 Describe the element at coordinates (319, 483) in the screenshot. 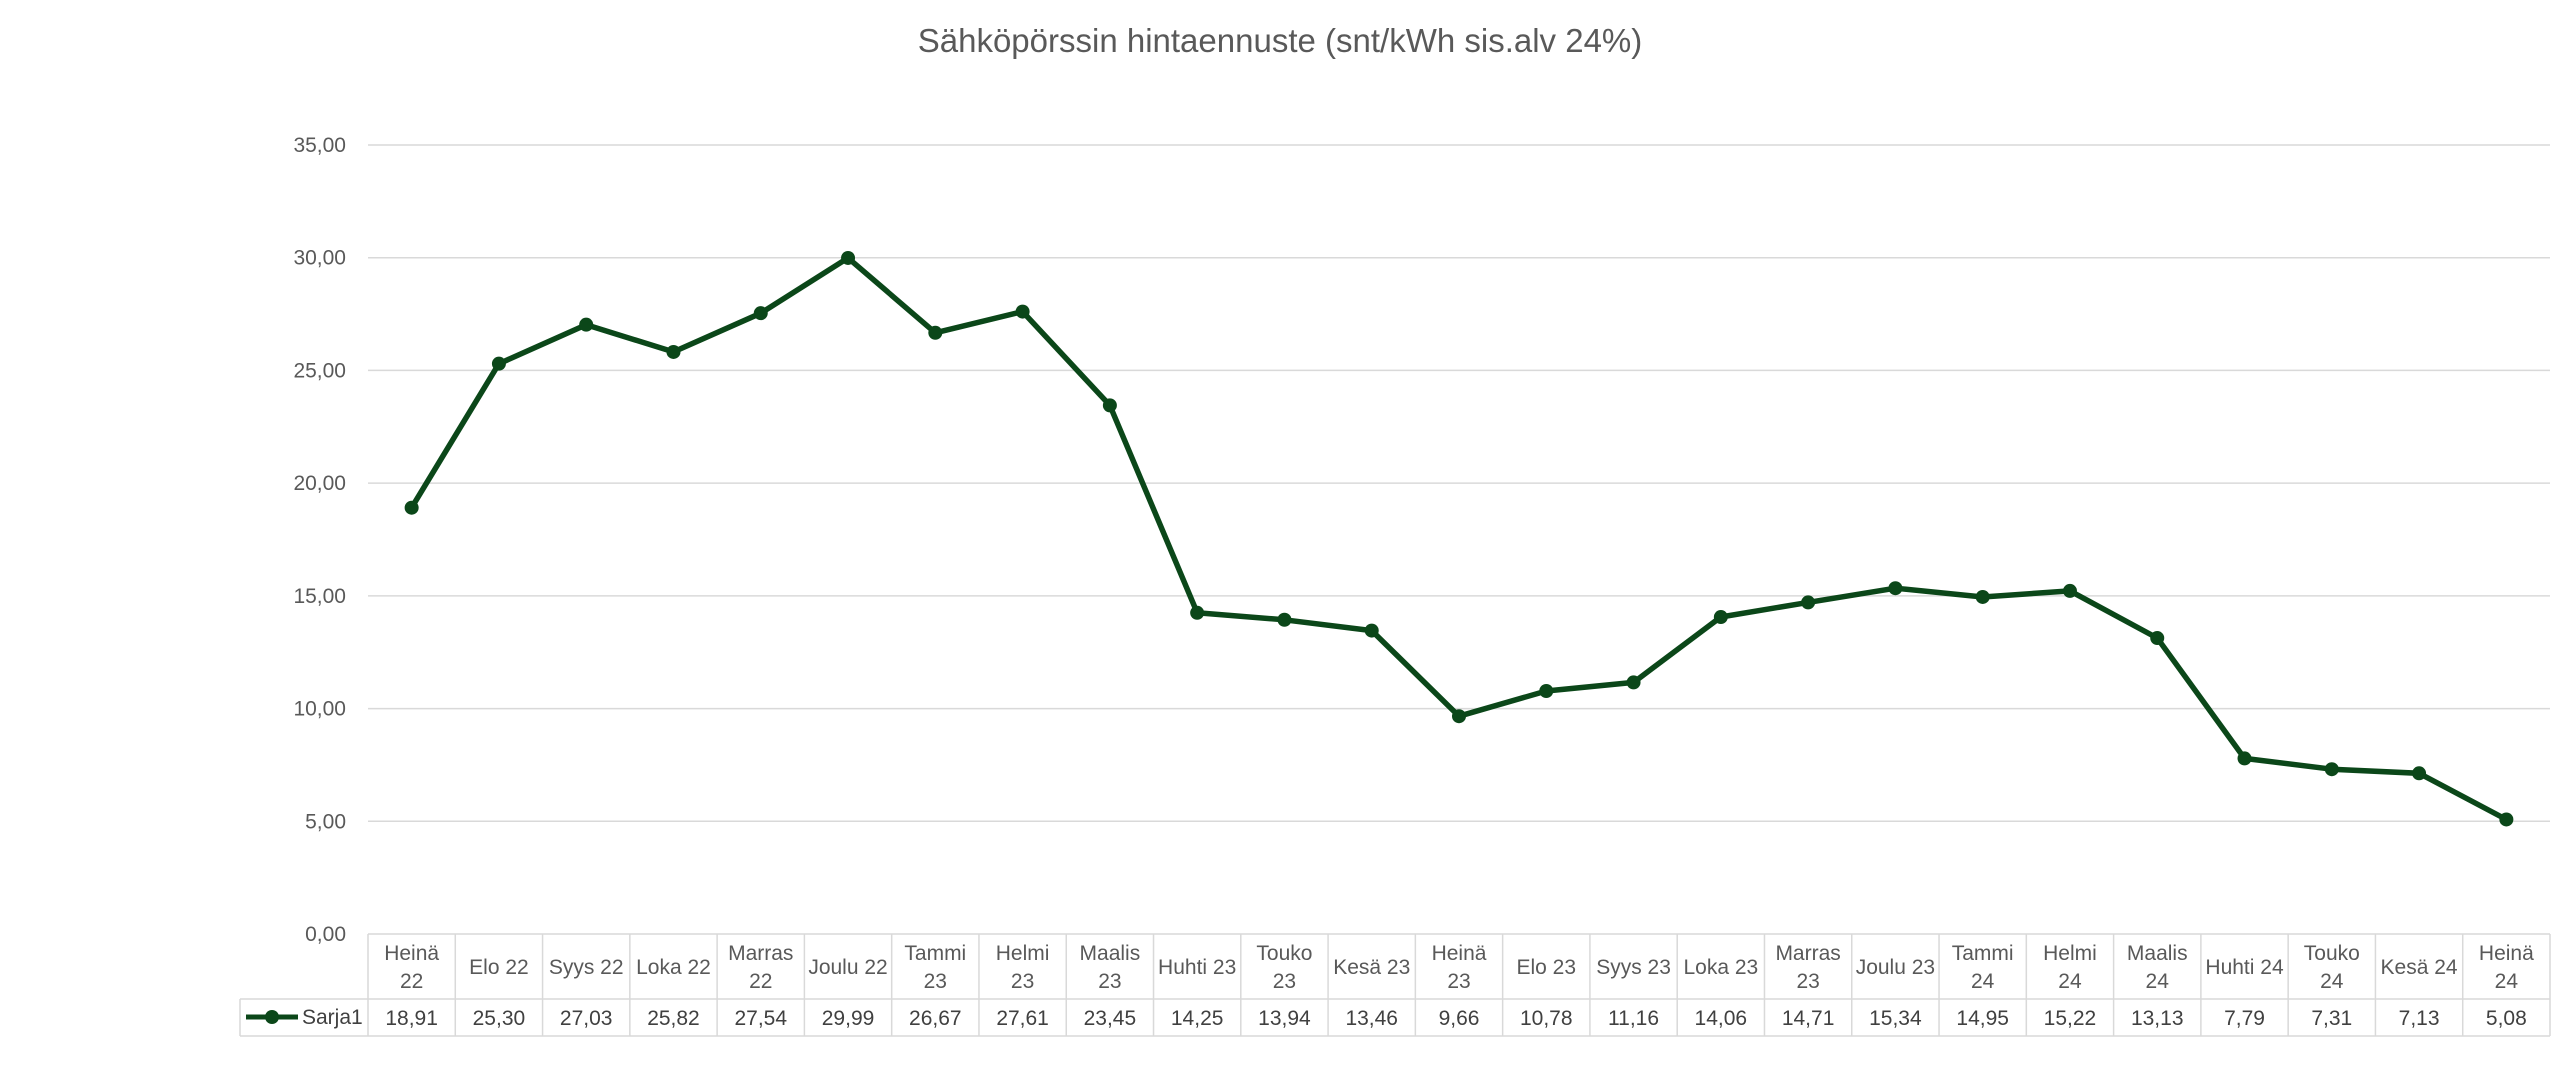

I see `y-tick-label: 20,00` at that location.